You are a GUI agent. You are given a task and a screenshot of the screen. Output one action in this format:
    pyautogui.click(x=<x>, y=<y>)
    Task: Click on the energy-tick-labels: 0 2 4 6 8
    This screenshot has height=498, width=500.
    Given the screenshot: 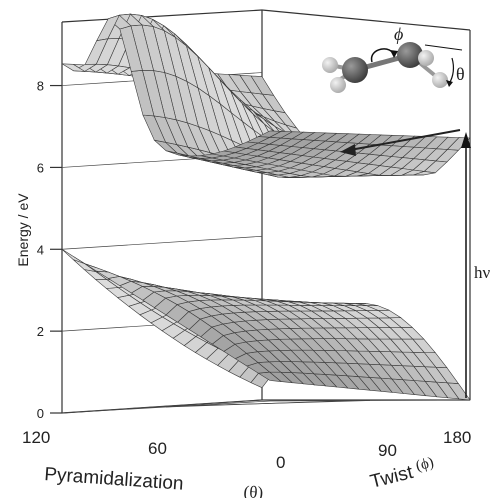 What is the action you would take?
    pyautogui.click(x=49, y=250)
    